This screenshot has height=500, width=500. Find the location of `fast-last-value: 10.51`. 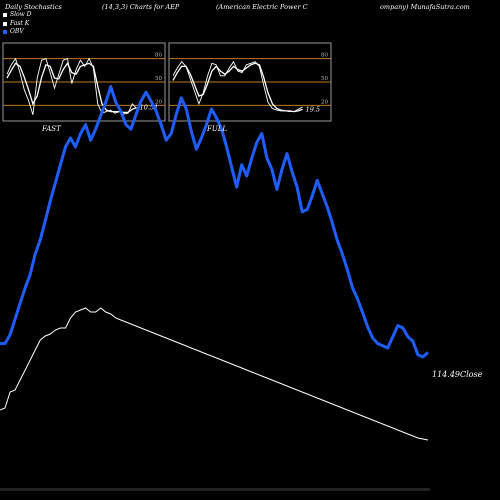

fast-last-value: 10.51 is located at coordinates (149, 108).